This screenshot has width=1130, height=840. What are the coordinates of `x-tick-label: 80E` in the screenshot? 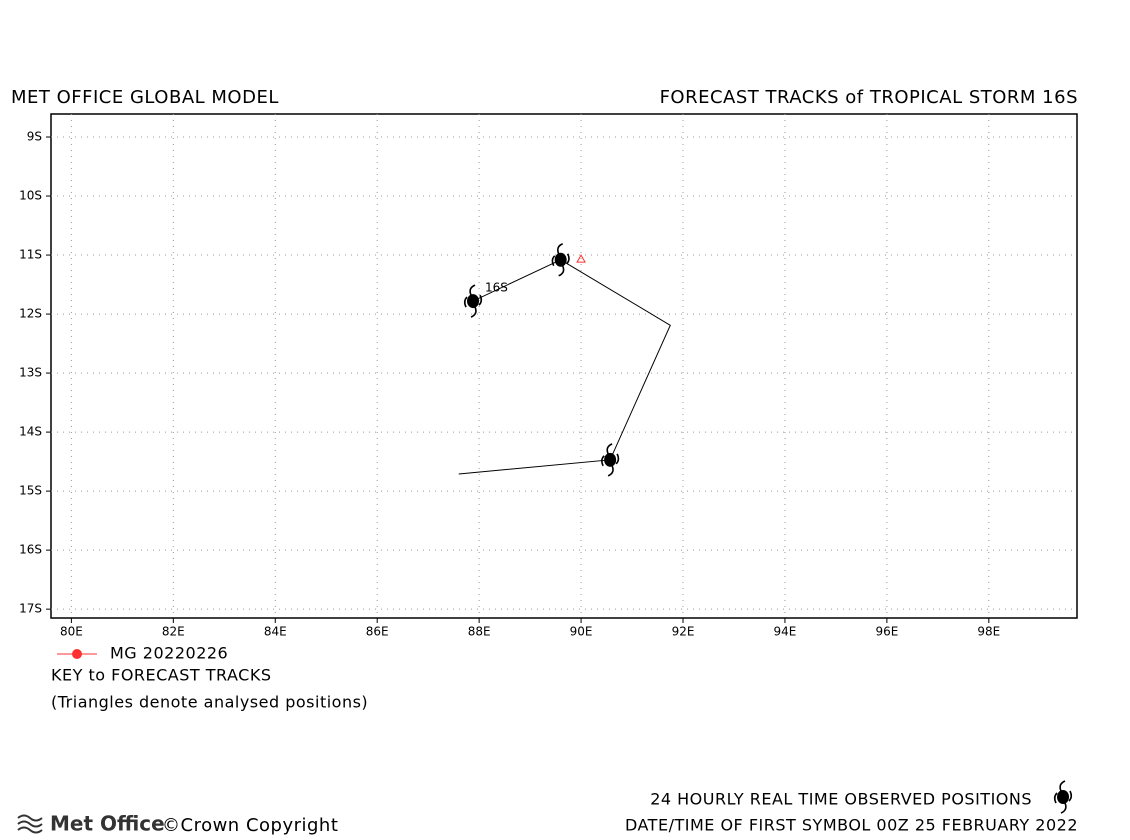 It's located at (71, 632).